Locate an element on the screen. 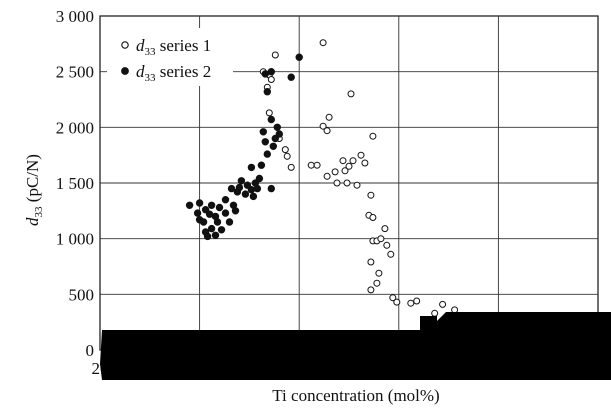 The width and height of the screenshot is (611, 409). x-axis-title: Ti concentration (mol%) is located at coordinates (355, 395).